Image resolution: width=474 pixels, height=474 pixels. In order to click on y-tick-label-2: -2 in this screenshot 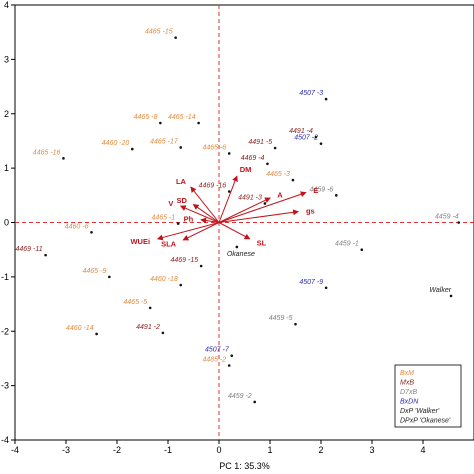, I will do `click(5, 331)`.